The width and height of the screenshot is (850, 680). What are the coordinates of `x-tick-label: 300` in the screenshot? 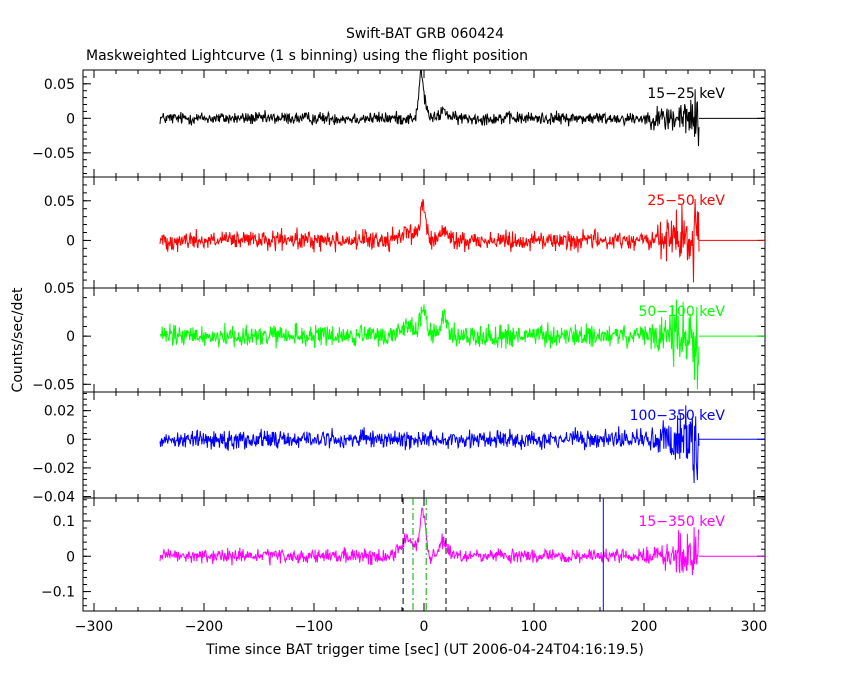 It's located at (754, 627).